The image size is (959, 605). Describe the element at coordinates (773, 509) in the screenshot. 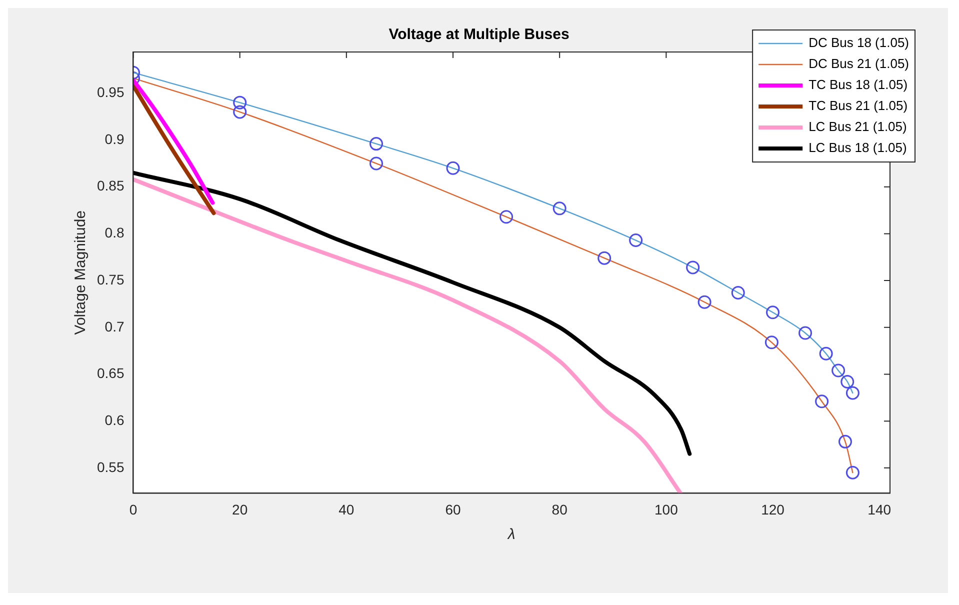

I see `x-tick-label: 120` at that location.